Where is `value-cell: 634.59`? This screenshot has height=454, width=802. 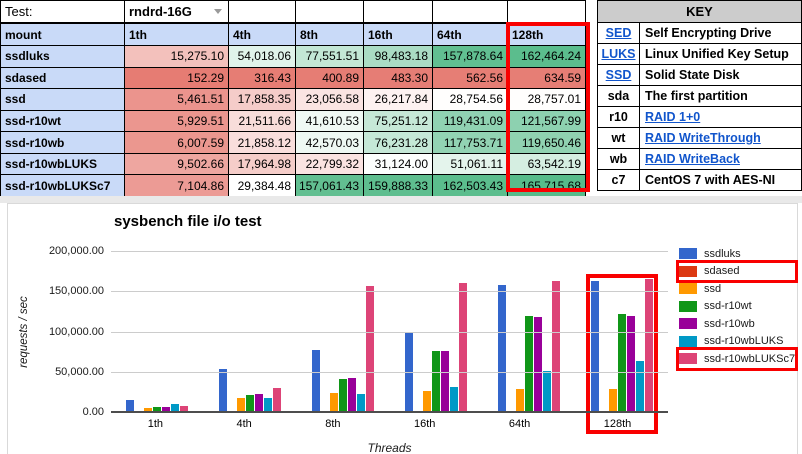
value-cell: 634.59 is located at coordinates (547, 78).